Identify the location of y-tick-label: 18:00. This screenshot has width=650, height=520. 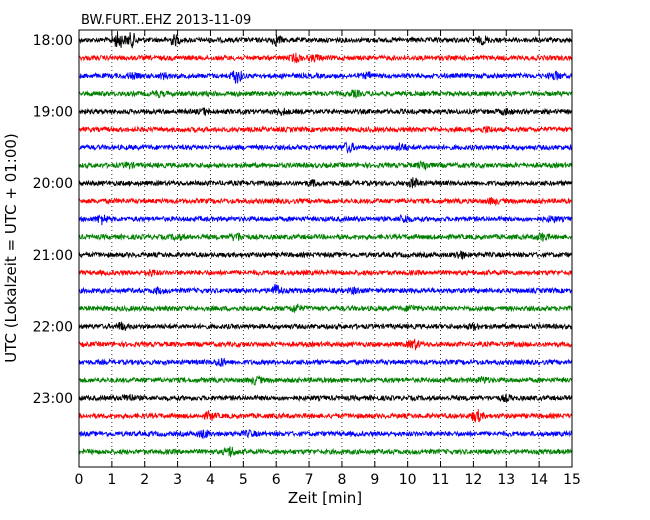
(53, 41).